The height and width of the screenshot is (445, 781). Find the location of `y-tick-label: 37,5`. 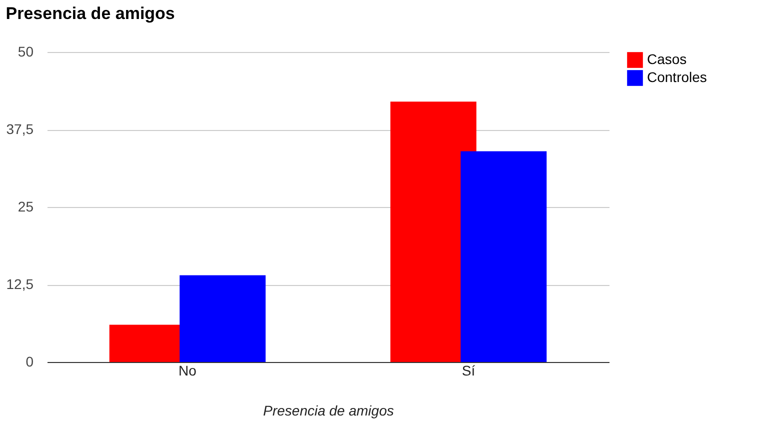

y-tick-label: 37,5 is located at coordinates (20, 129).